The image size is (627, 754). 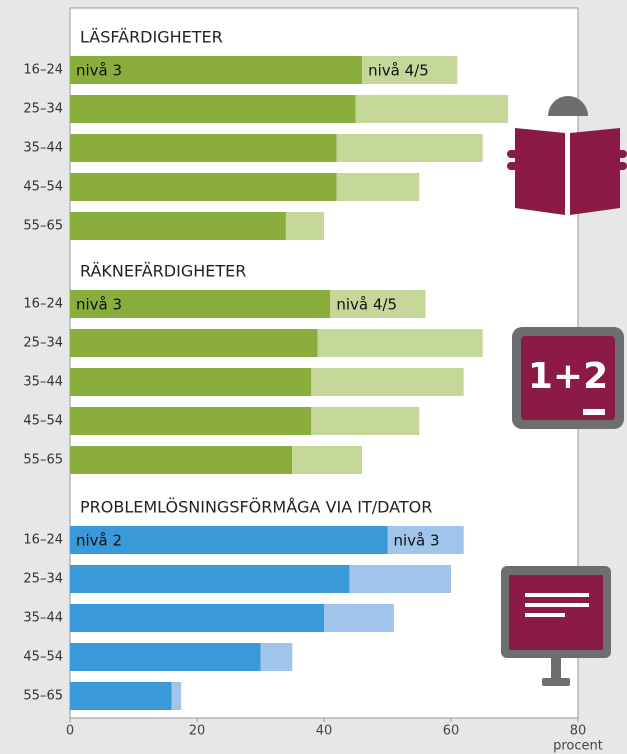 I want to click on x-tick-label: 40, so click(x=324, y=731).